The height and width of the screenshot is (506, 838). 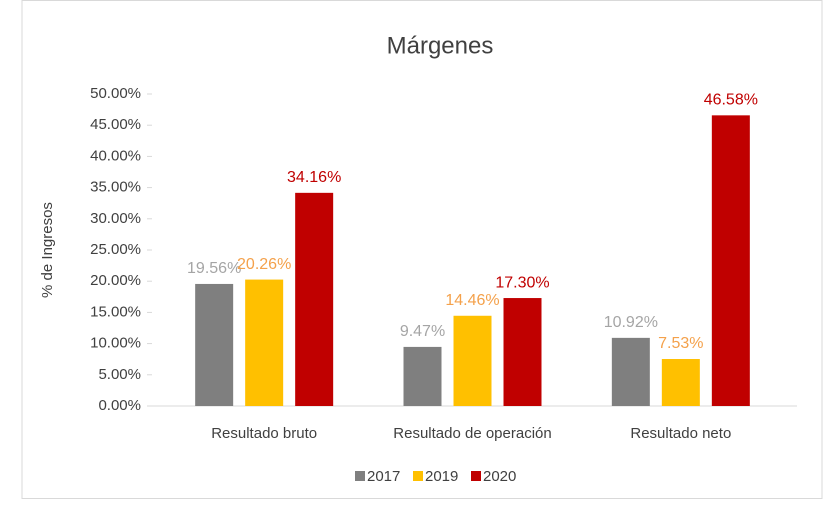 I want to click on data-label: 19.56%, so click(x=214, y=268).